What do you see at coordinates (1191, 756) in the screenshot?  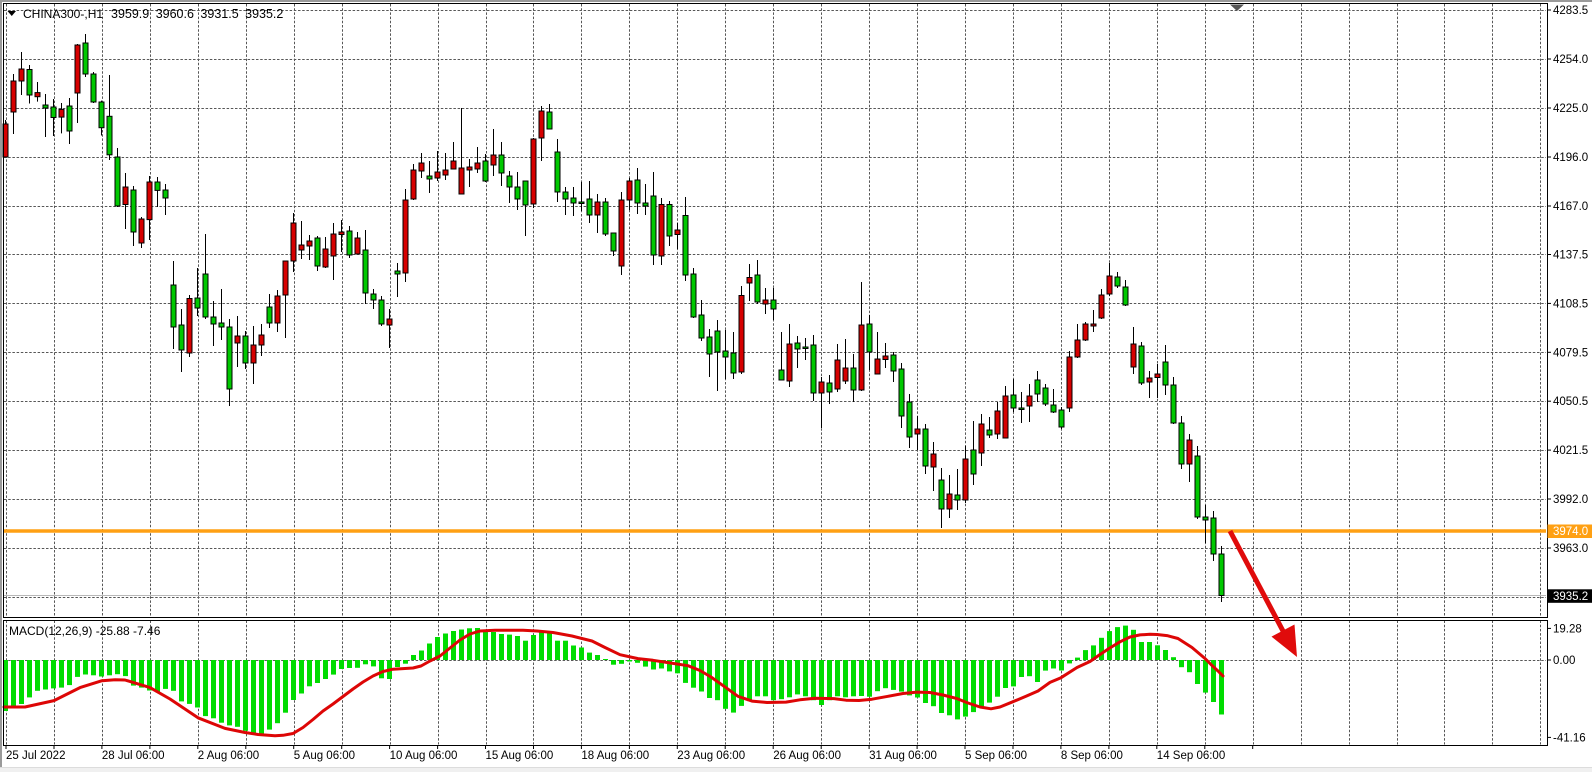 I see `svg-text: 14 Sep 06:00` at bounding box center [1191, 756].